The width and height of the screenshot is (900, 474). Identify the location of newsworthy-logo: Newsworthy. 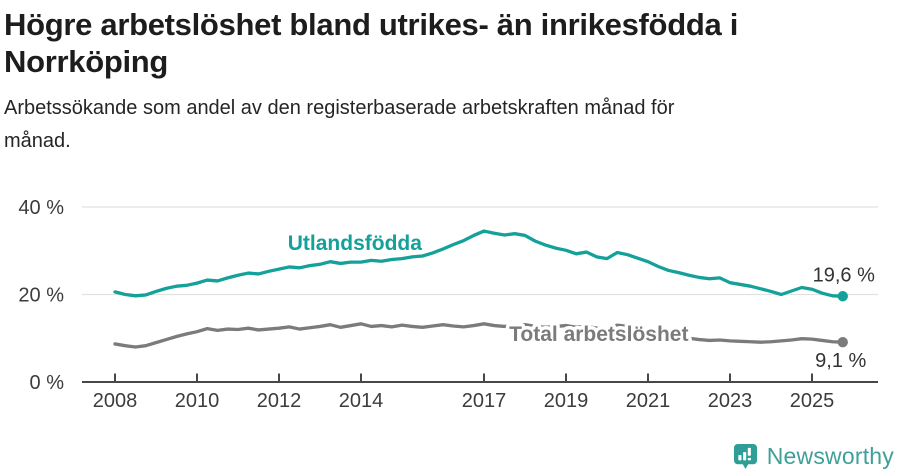
(813, 456).